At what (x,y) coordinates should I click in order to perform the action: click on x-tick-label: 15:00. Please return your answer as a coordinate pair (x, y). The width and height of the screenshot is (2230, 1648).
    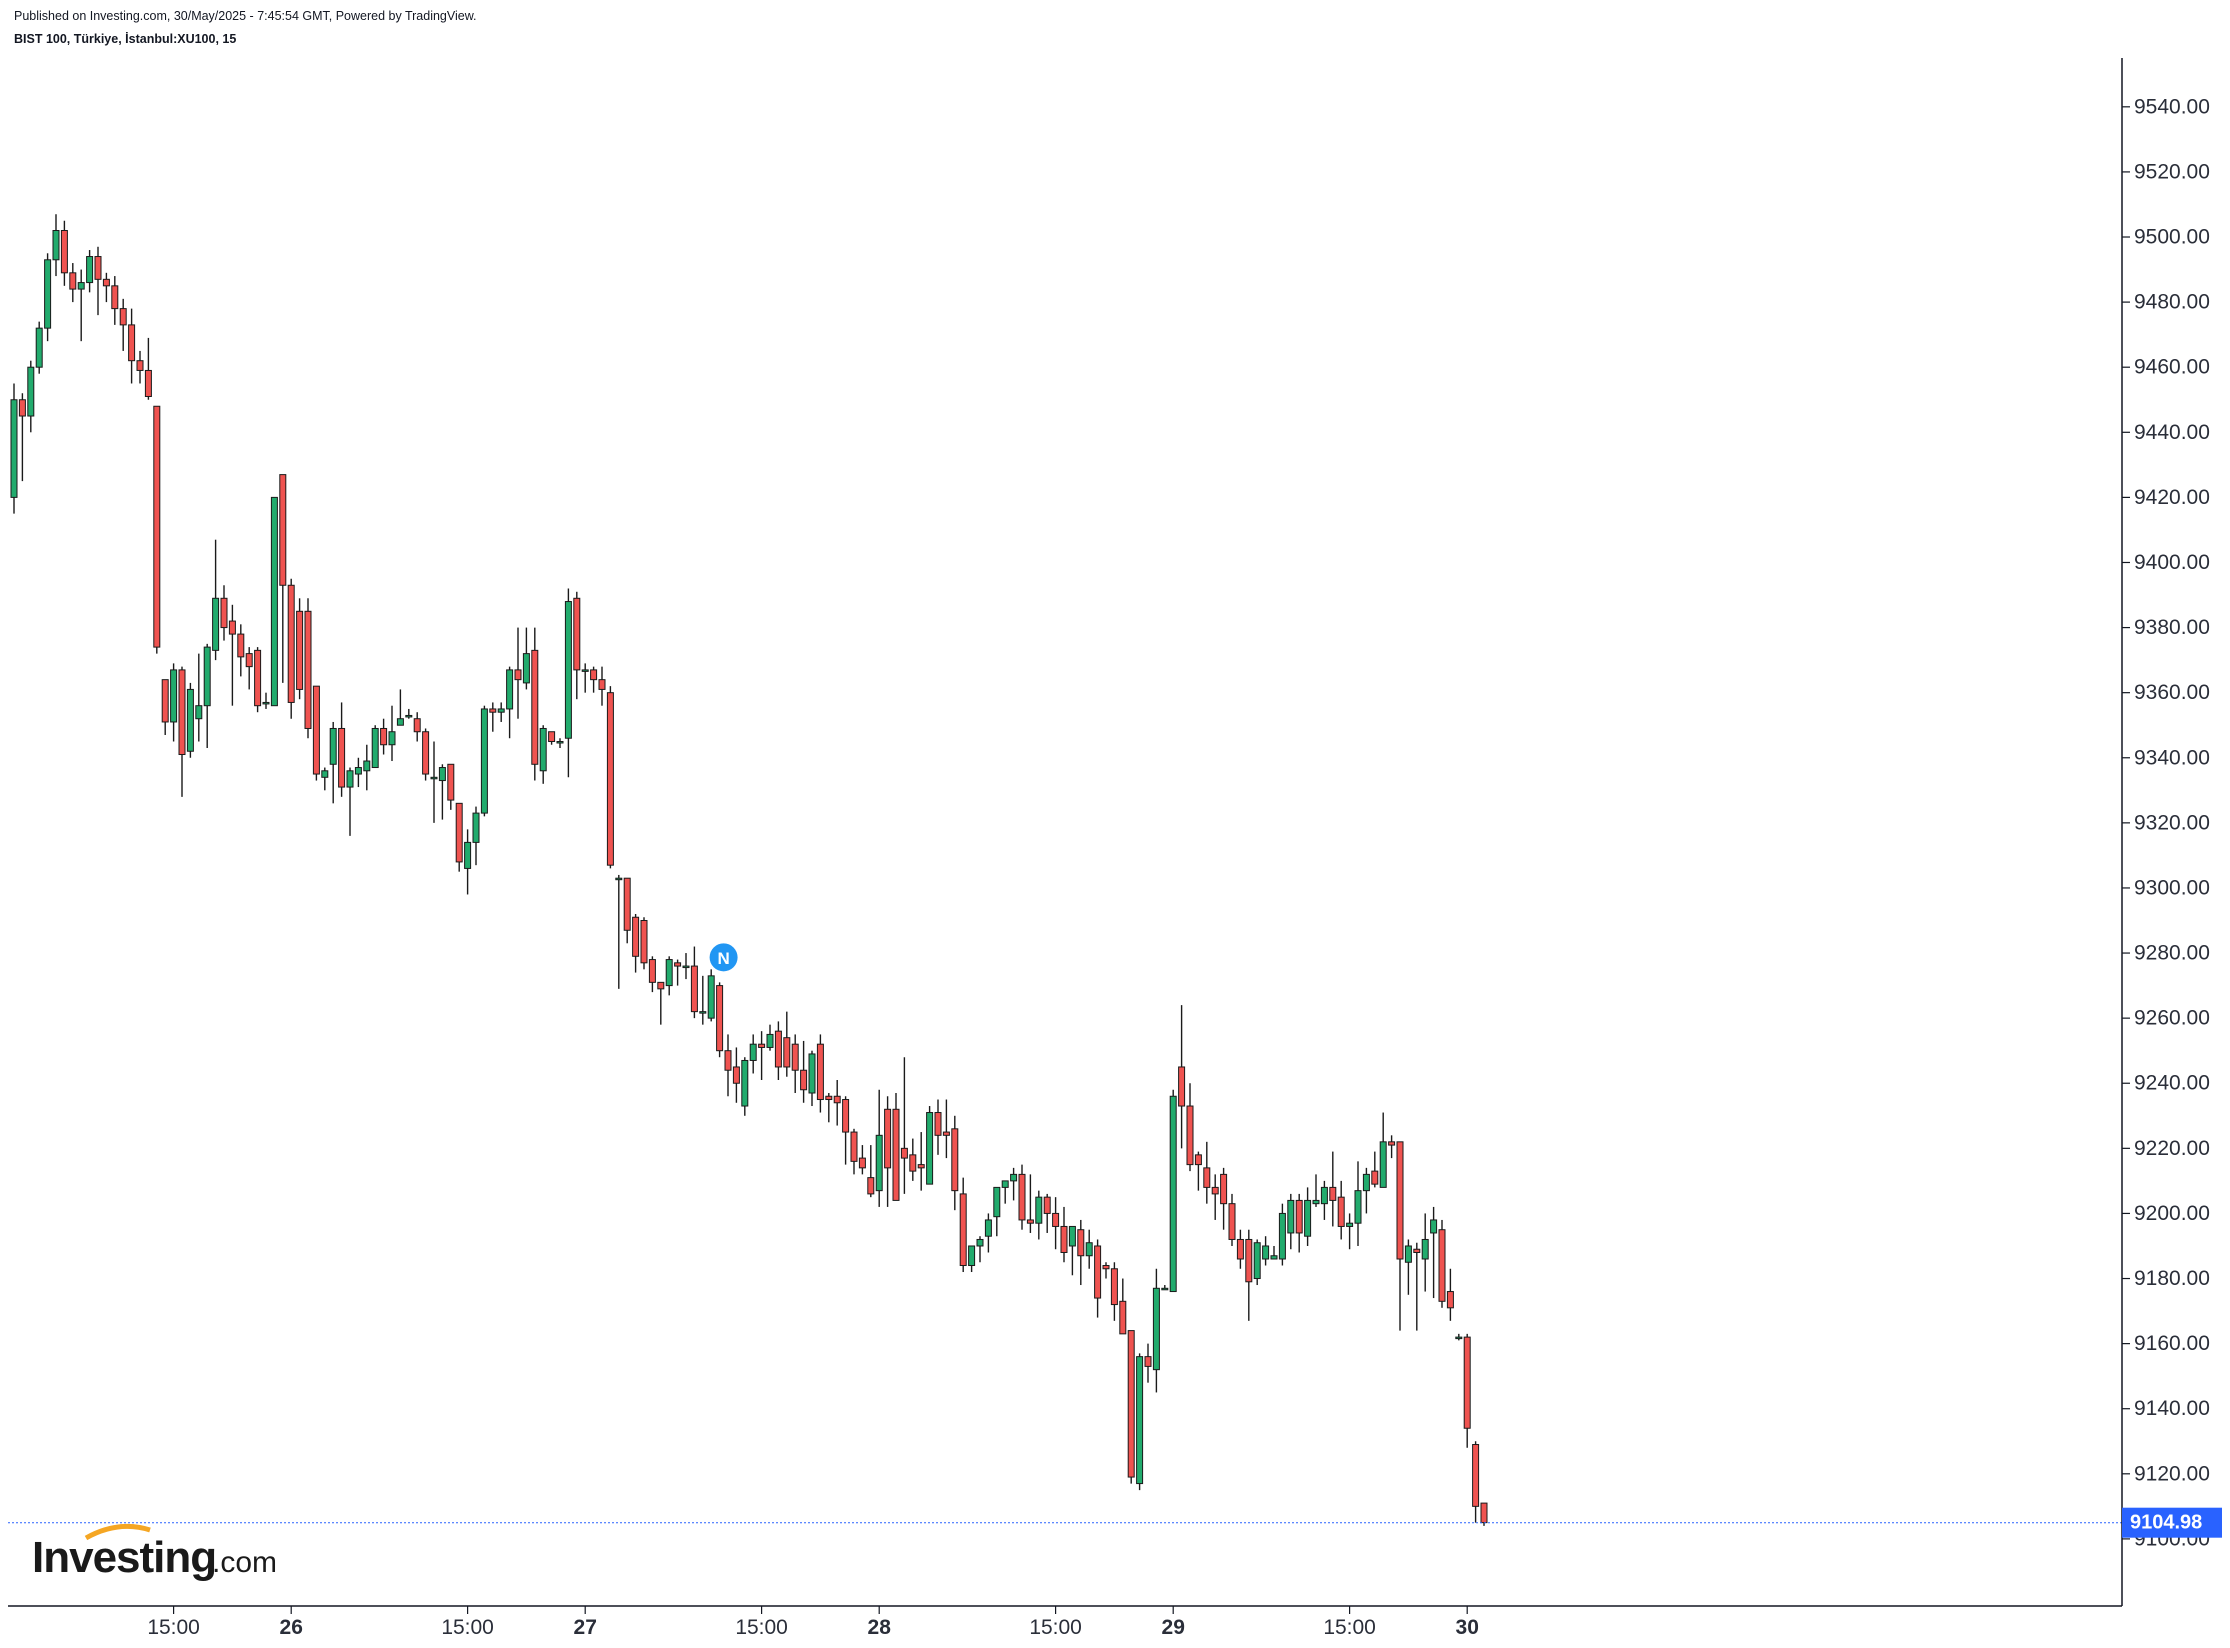
    Looking at the image, I should click on (173, 1627).